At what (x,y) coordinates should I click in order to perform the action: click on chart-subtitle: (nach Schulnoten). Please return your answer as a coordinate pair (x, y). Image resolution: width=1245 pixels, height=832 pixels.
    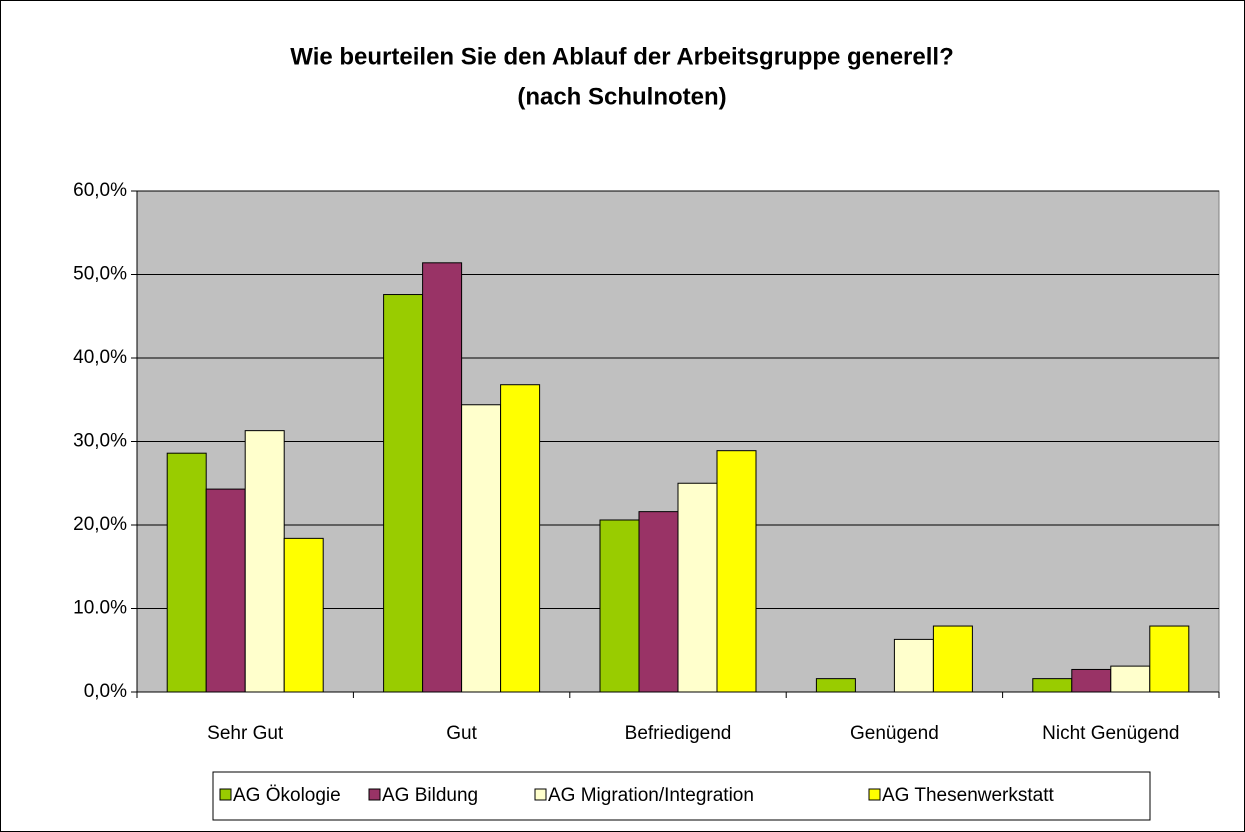
    Looking at the image, I should click on (621, 96).